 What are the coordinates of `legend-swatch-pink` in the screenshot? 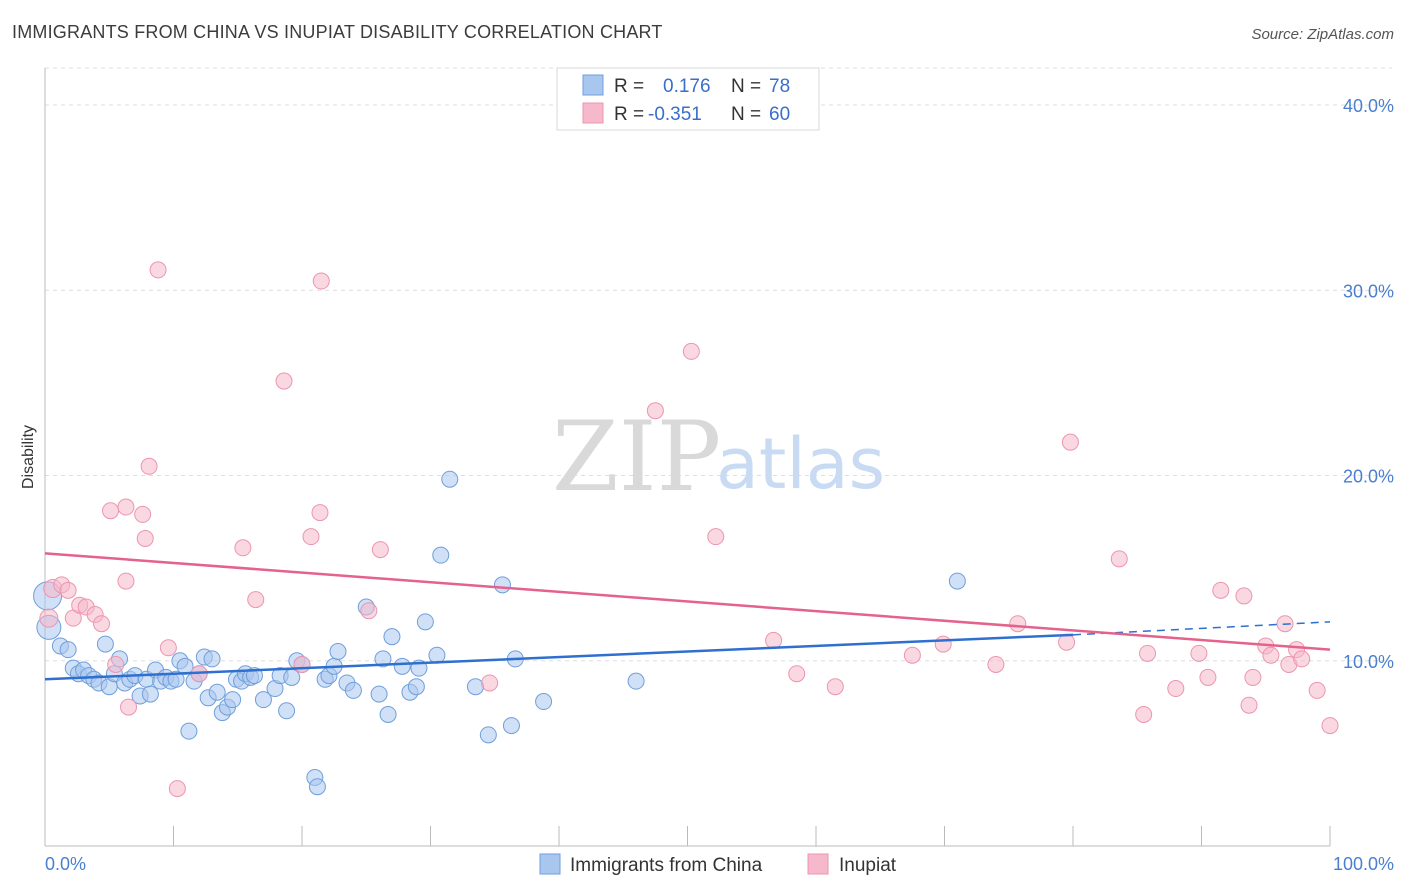 It's located at (593, 113).